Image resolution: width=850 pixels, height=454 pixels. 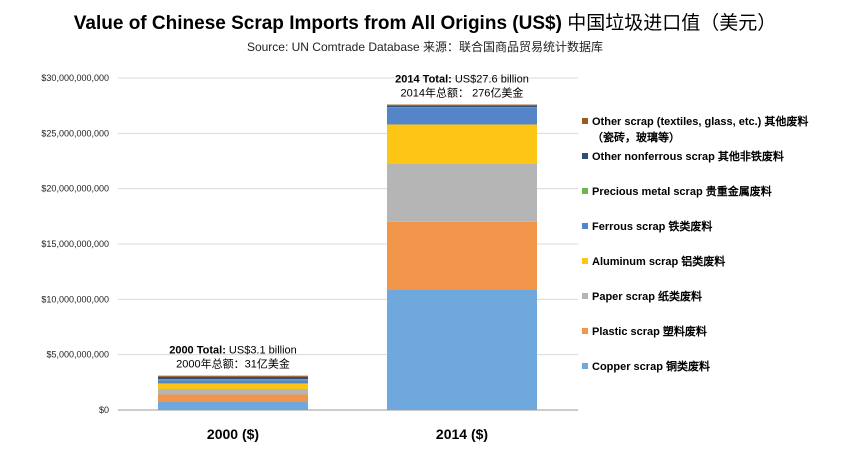 What do you see at coordinates (462, 434) in the screenshot?
I see `x-category-label: 2014 ($)` at bounding box center [462, 434].